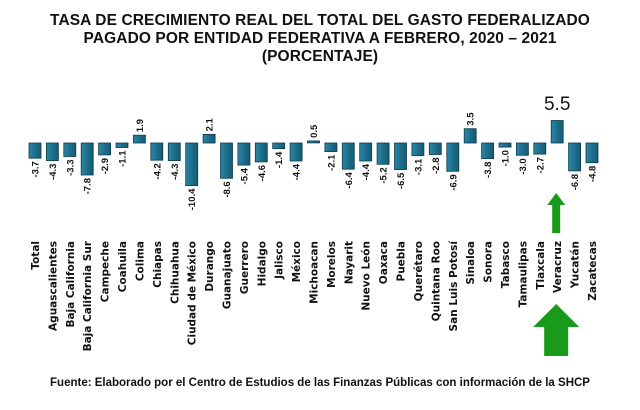 The width and height of the screenshot is (640, 410). Describe the element at coordinates (210, 124) in the screenshot. I see `value-label-durango: 2.1` at that location.